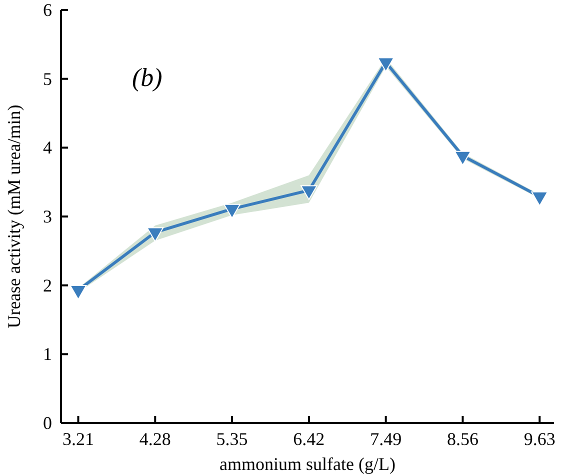 The width and height of the screenshot is (566, 476). Describe the element at coordinates (47, 148) in the screenshot. I see `y-tick-label: 4` at that location.